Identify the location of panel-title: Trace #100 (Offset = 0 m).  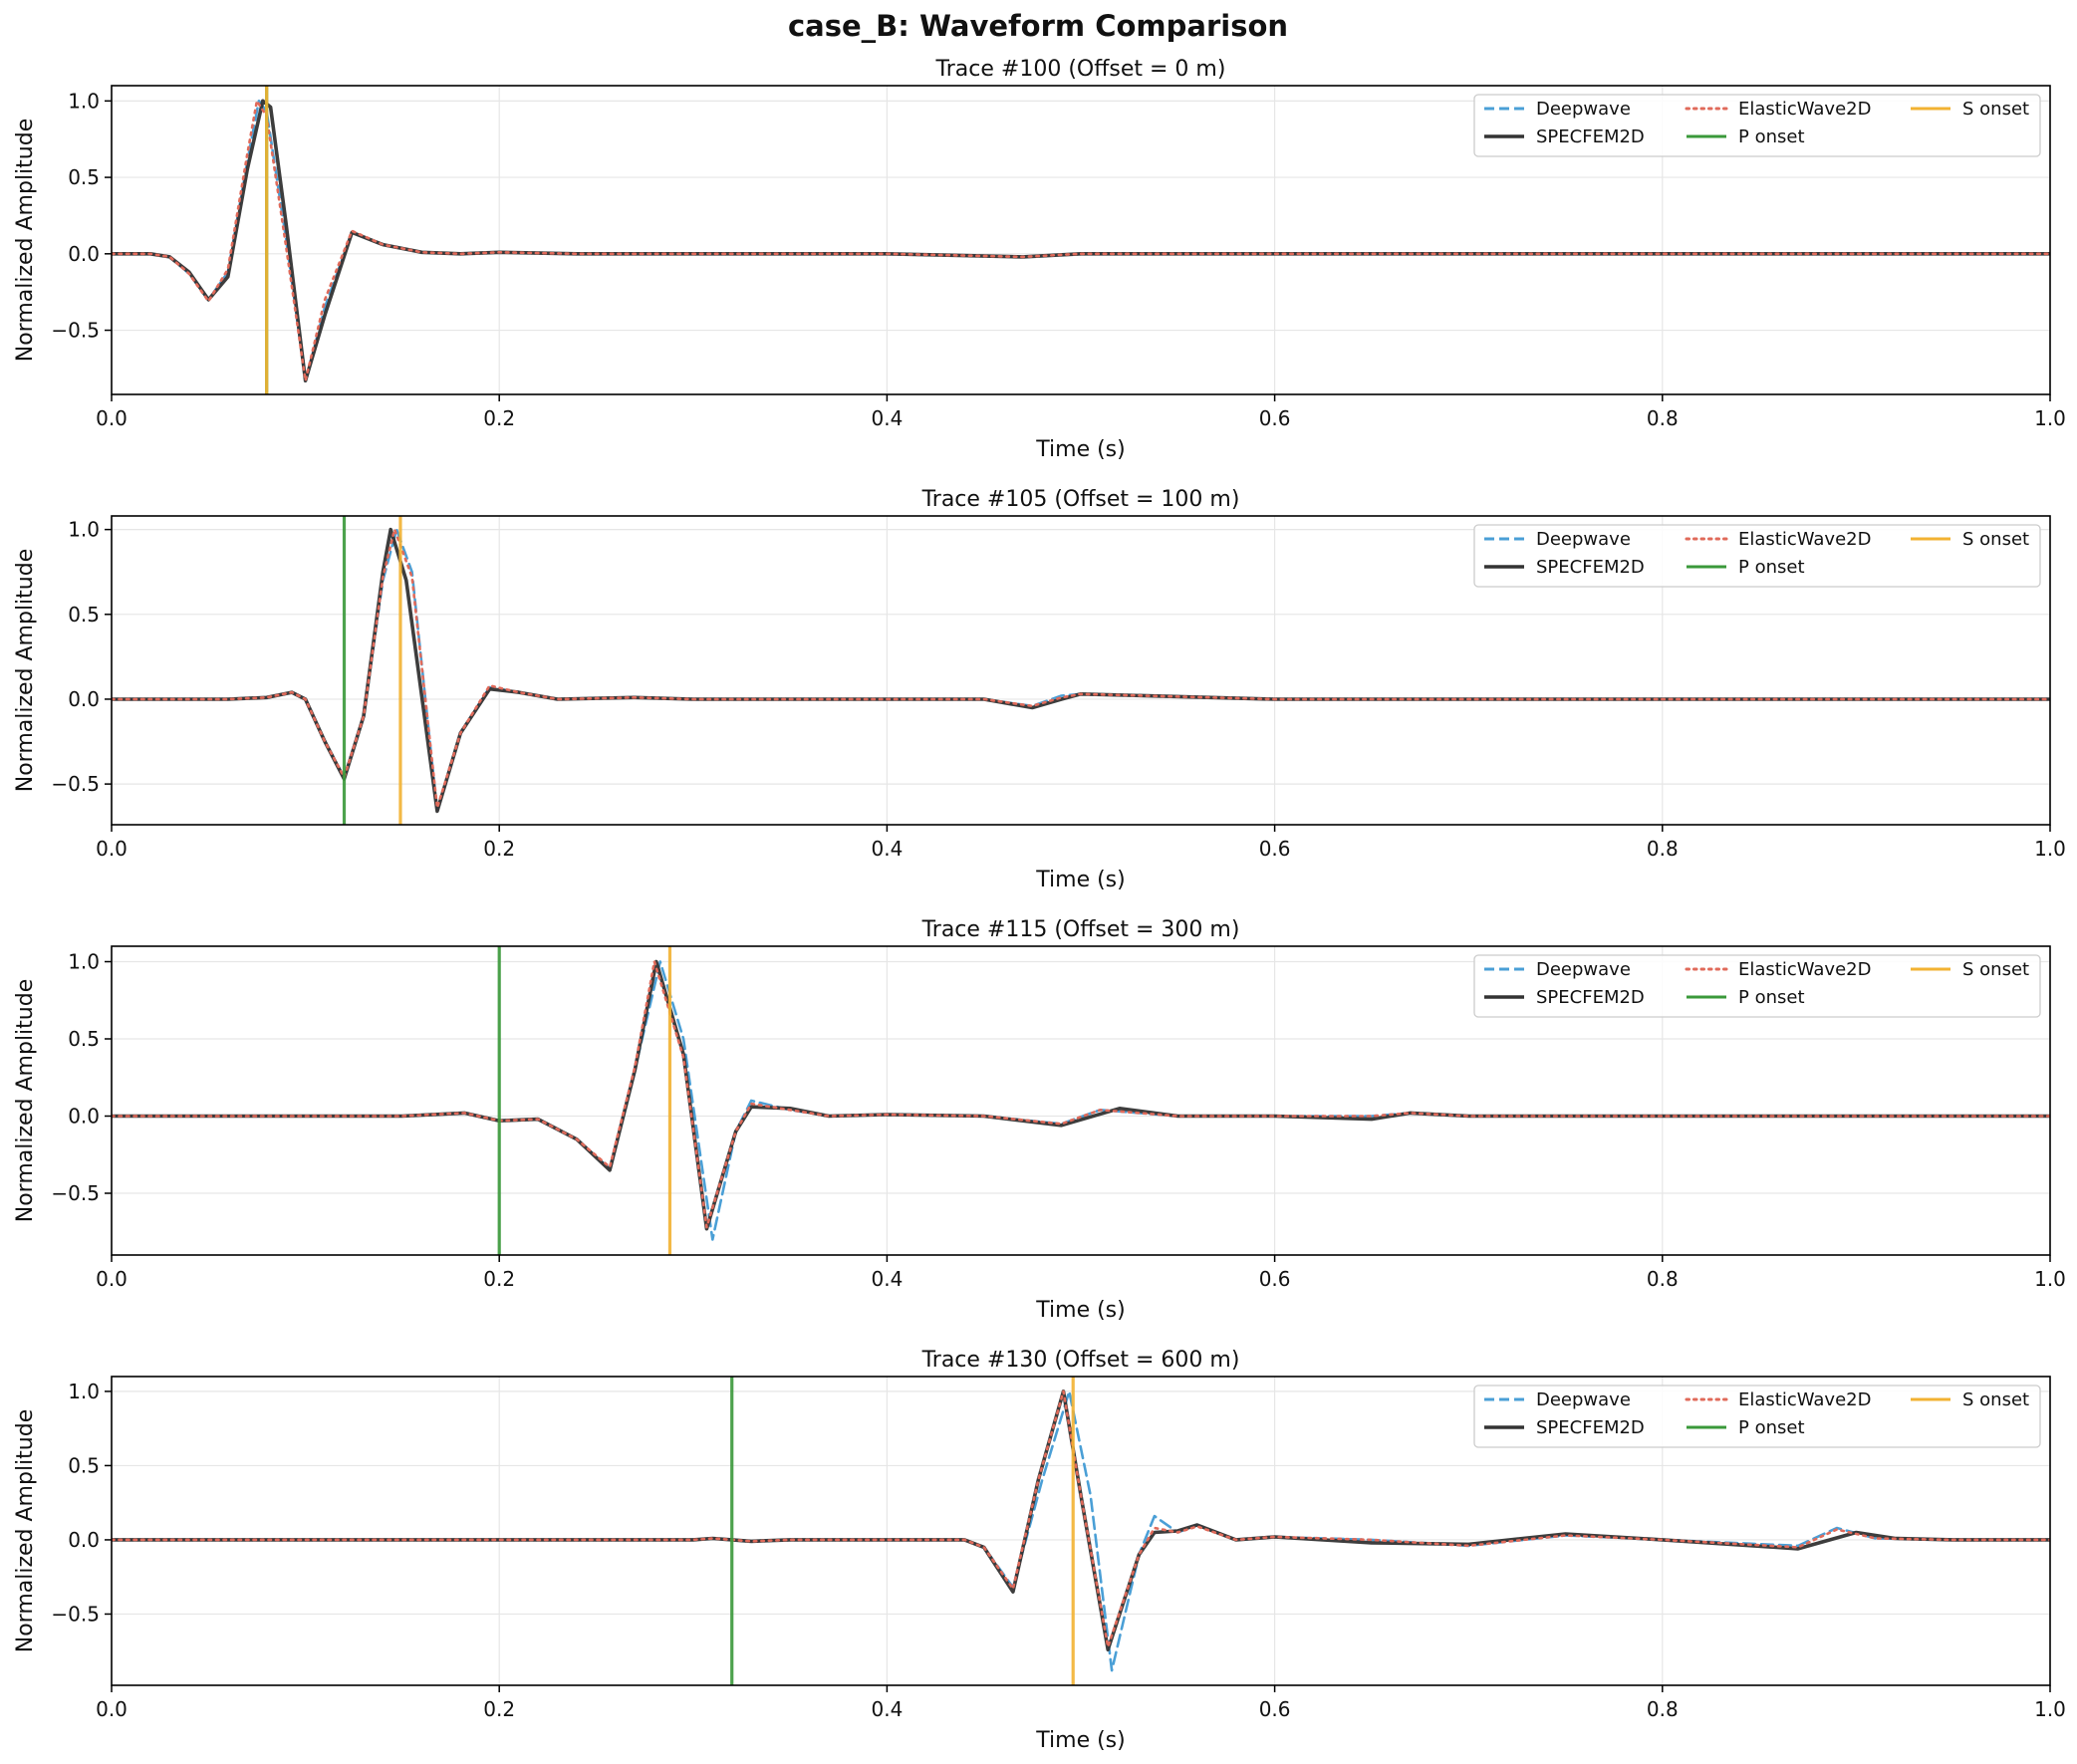
(1080, 69).